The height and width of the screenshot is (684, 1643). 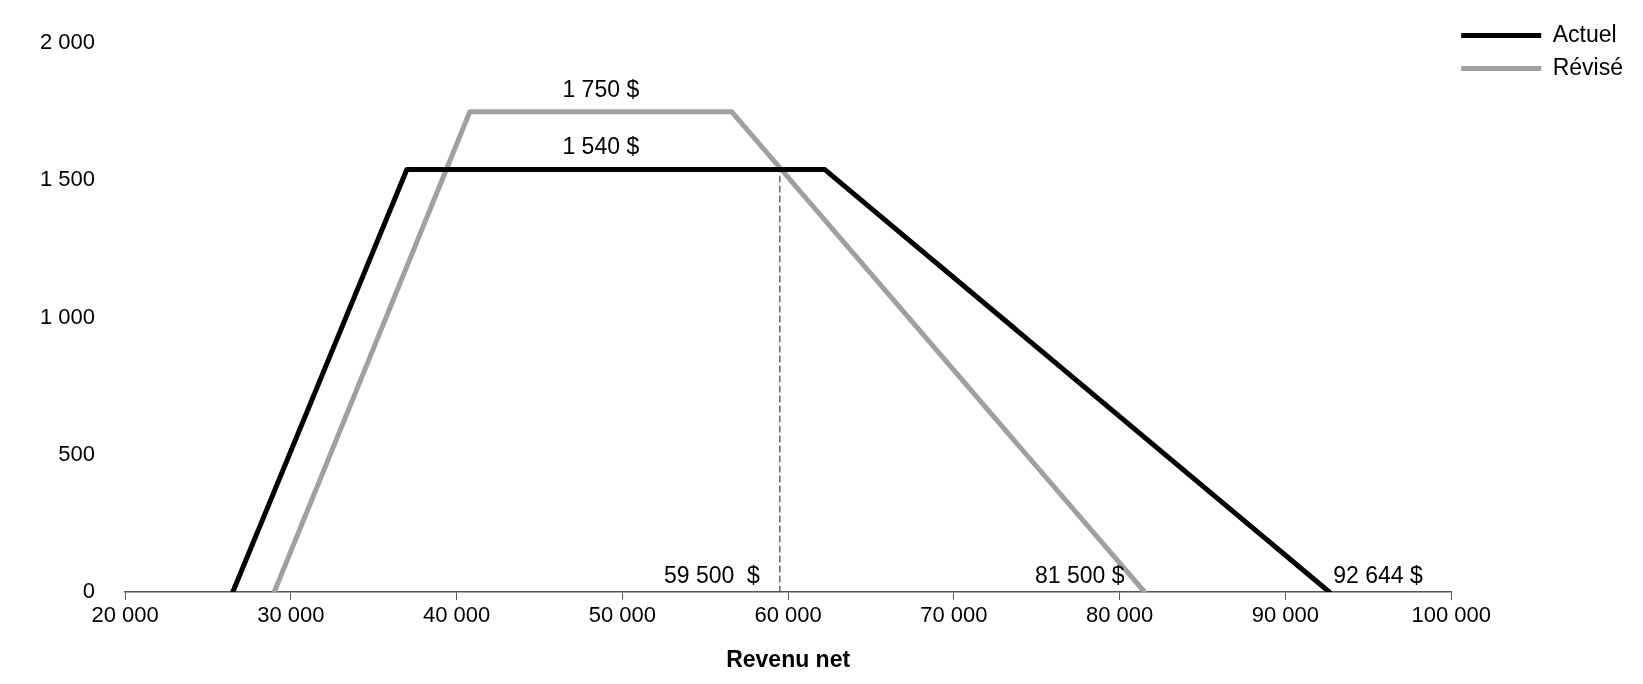 What do you see at coordinates (67, 179) in the screenshot?
I see `y-tick-label: 1 500` at bounding box center [67, 179].